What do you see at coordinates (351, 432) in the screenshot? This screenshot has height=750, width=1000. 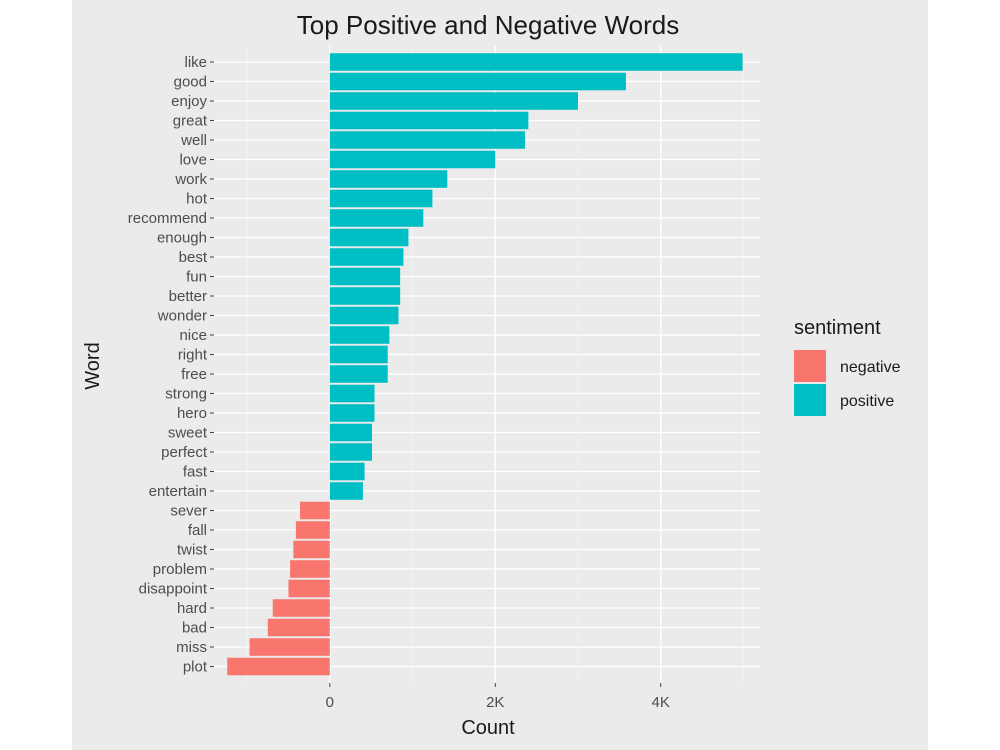 I see `bar-sweet` at bounding box center [351, 432].